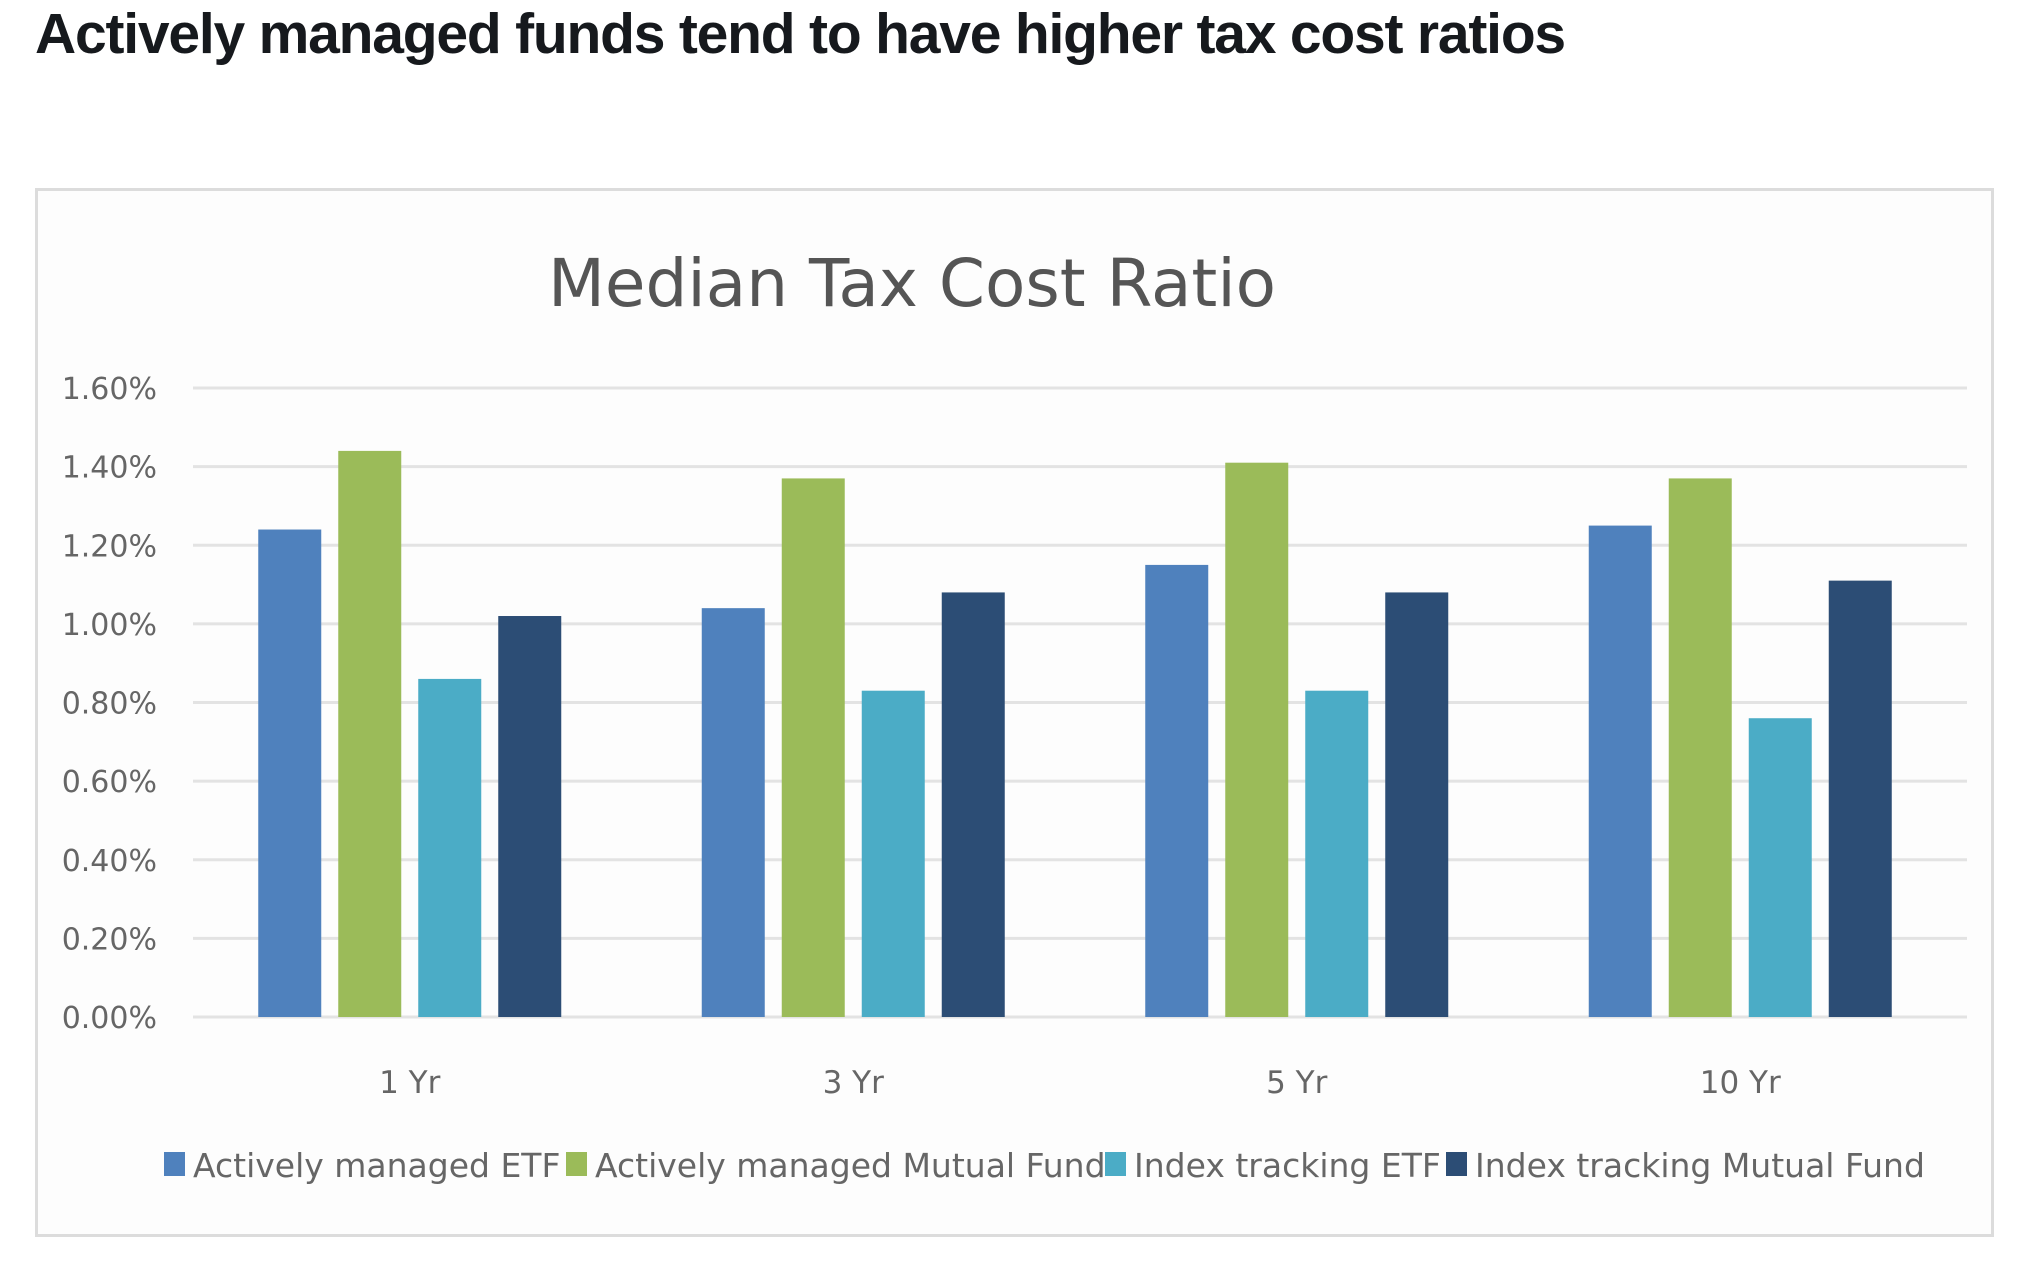  What do you see at coordinates (1620, 771) in the screenshot?
I see `bar-actively-managed-etf-10-yr` at bounding box center [1620, 771].